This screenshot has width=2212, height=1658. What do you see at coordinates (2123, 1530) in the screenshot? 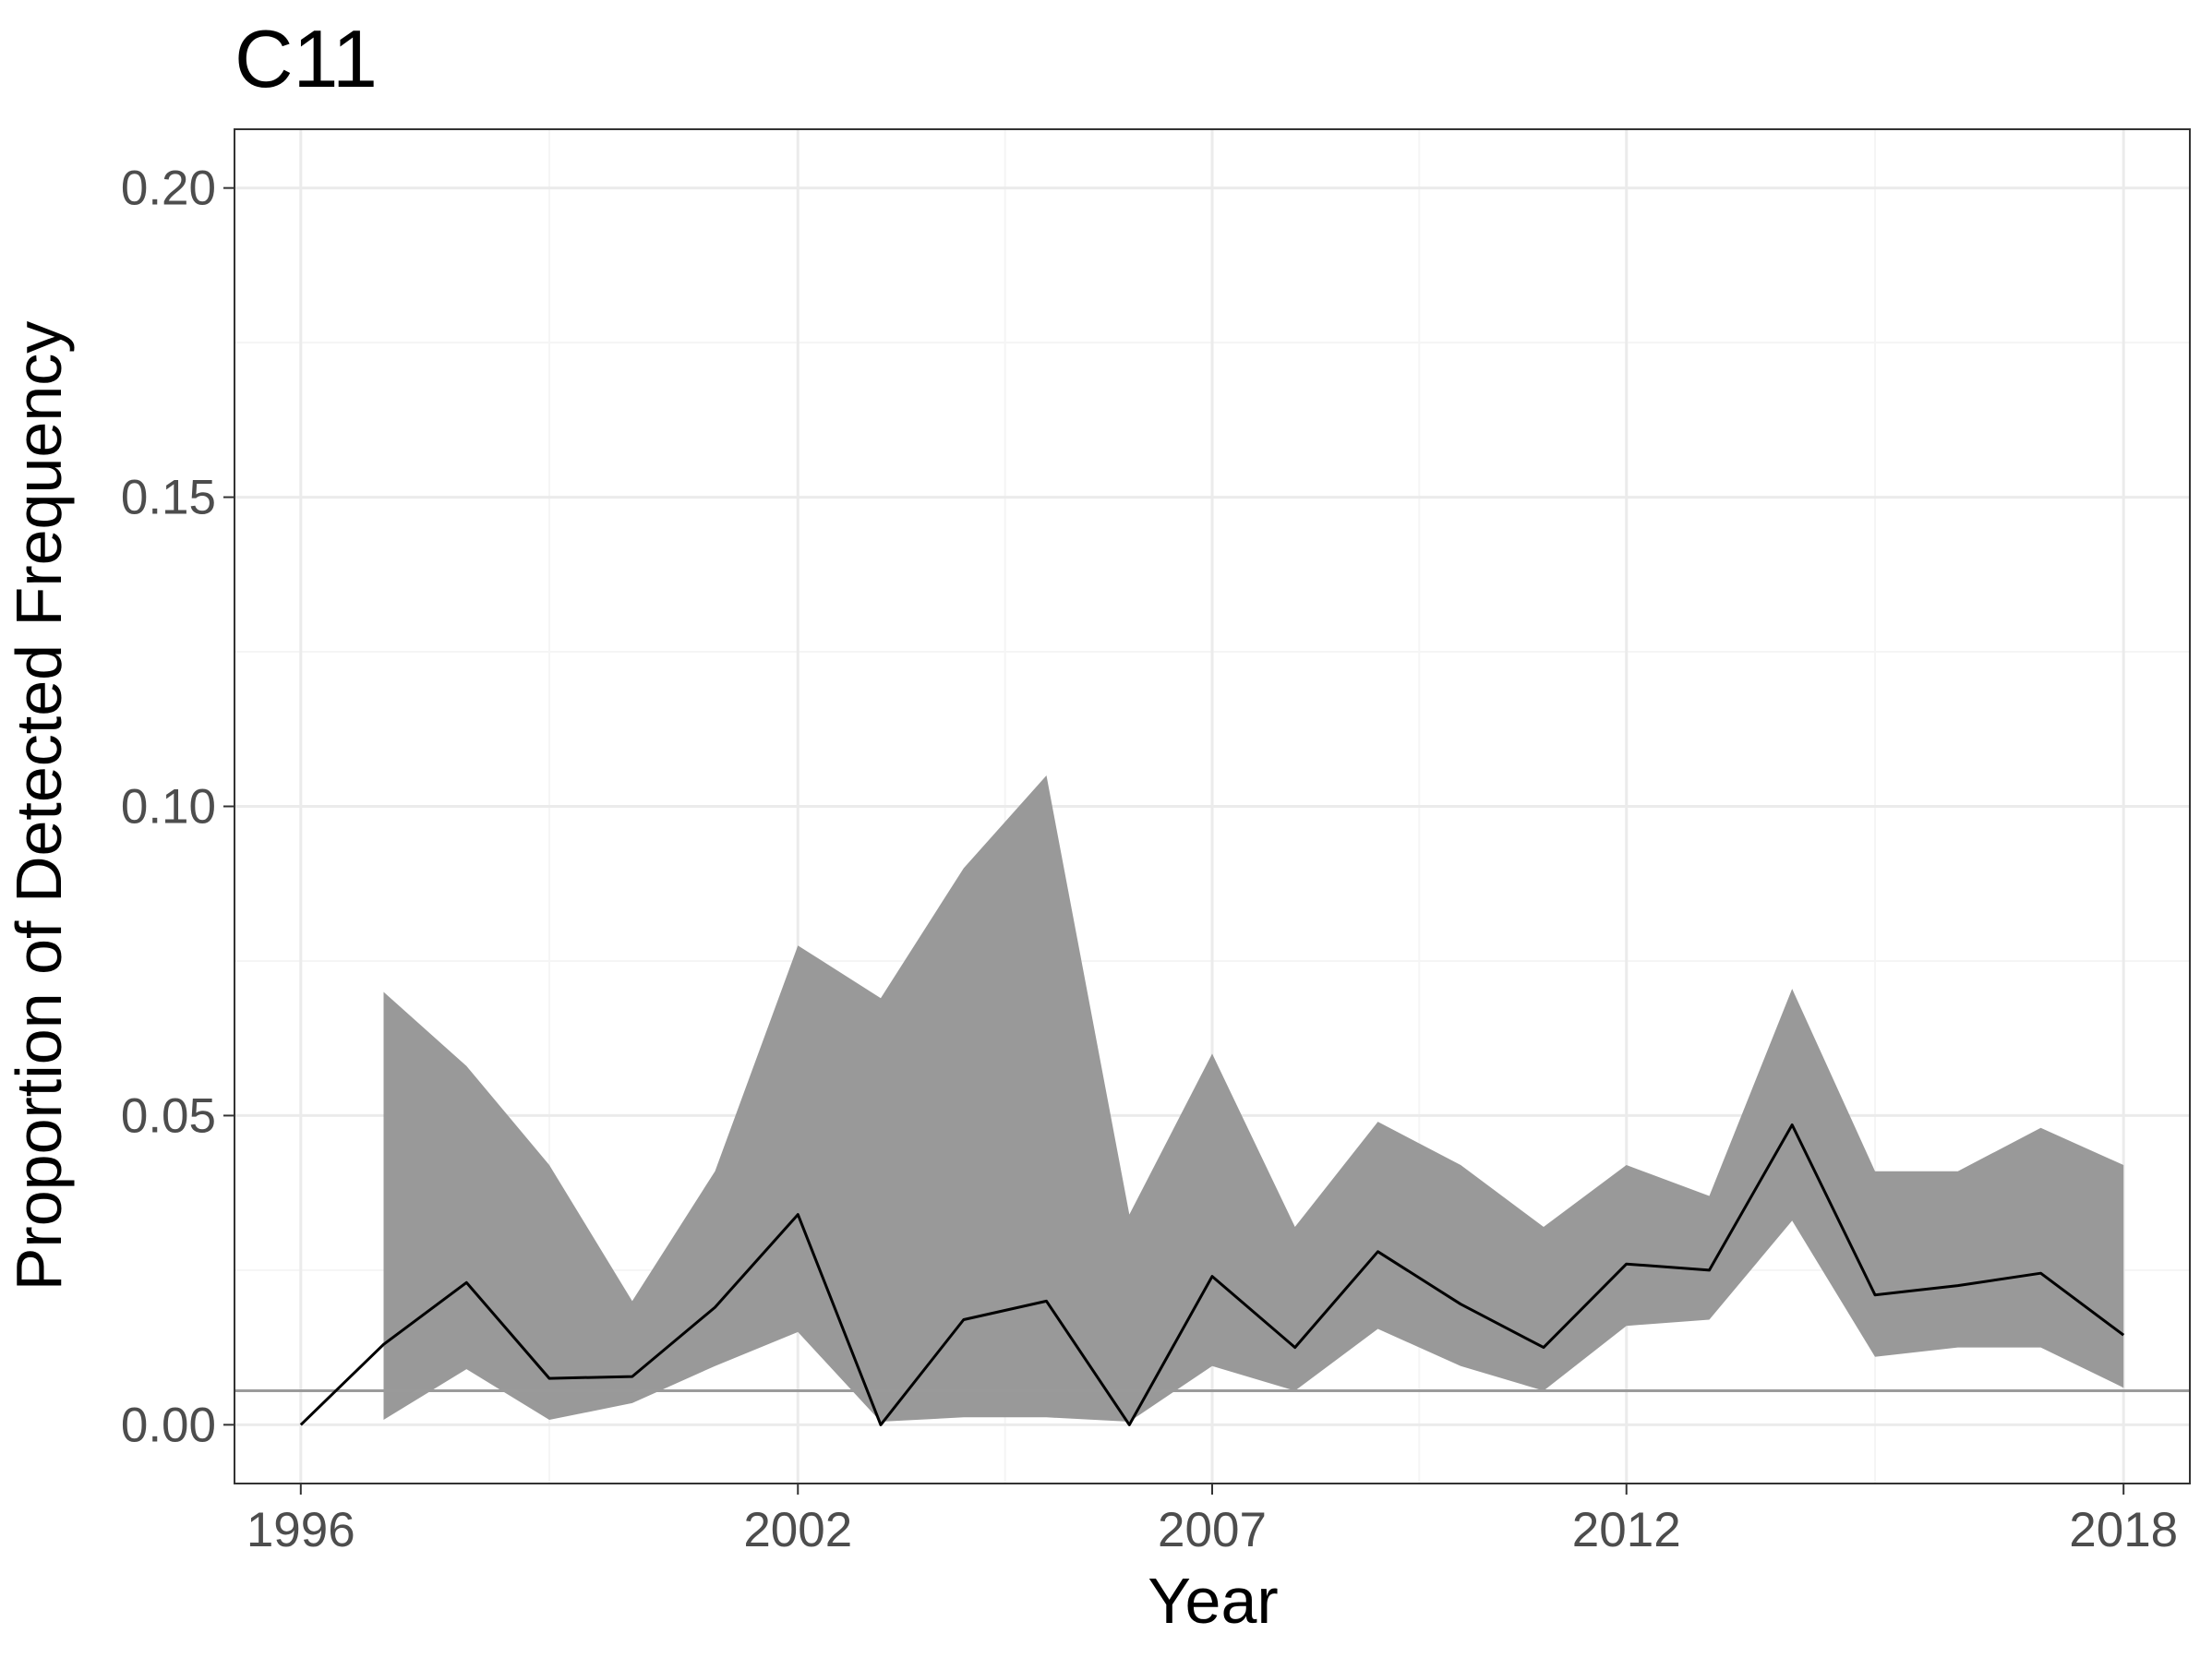
I see `x-tick-label: 2018` at bounding box center [2123, 1530].